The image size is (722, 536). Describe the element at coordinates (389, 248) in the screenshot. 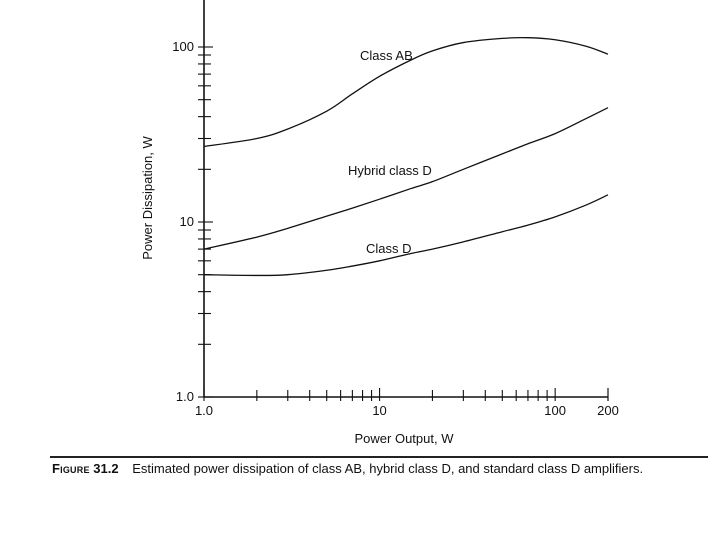

I see `series-label-class-d: Class D` at that location.